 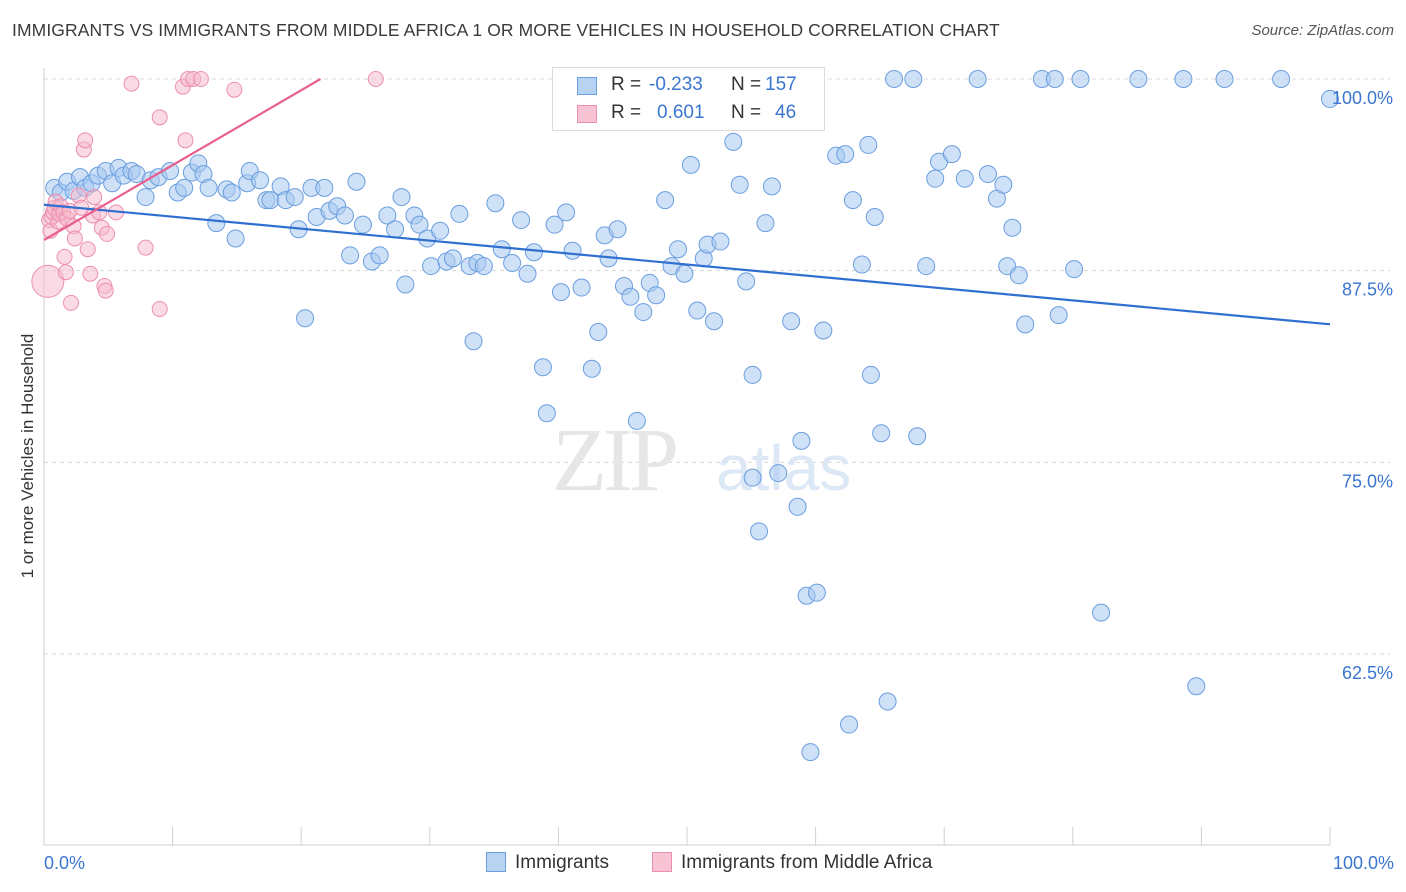 What do you see at coordinates (1367, 290) in the screenshot?
I see `y-tick-label: 87.5%` at bounding box center [1367, 290].